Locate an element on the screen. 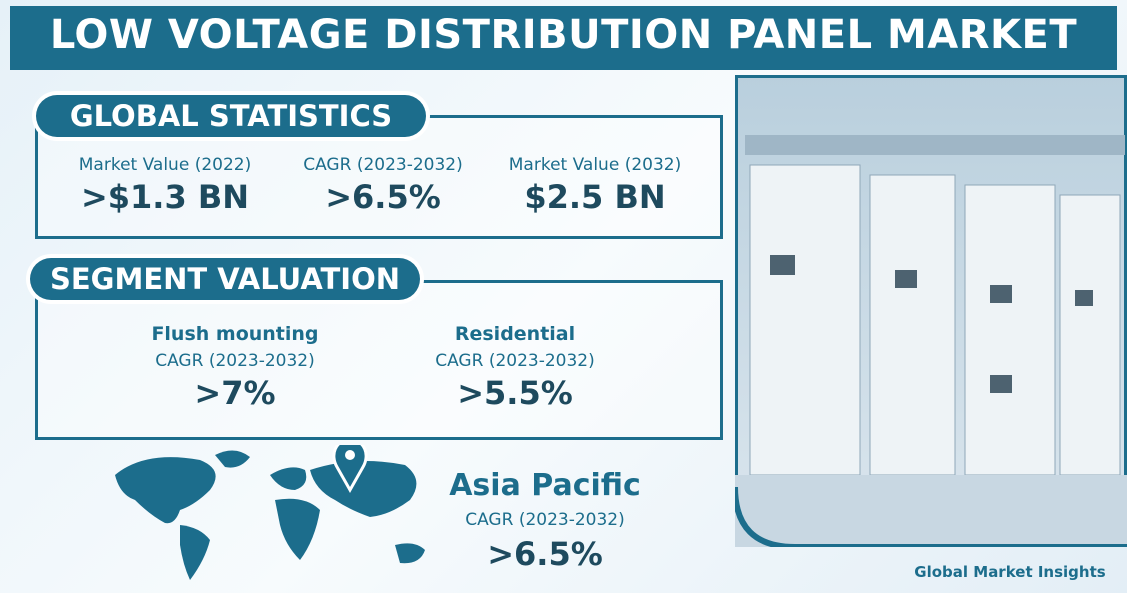  stat-value: >$1.3 BN is located at coordinates (165, 197).